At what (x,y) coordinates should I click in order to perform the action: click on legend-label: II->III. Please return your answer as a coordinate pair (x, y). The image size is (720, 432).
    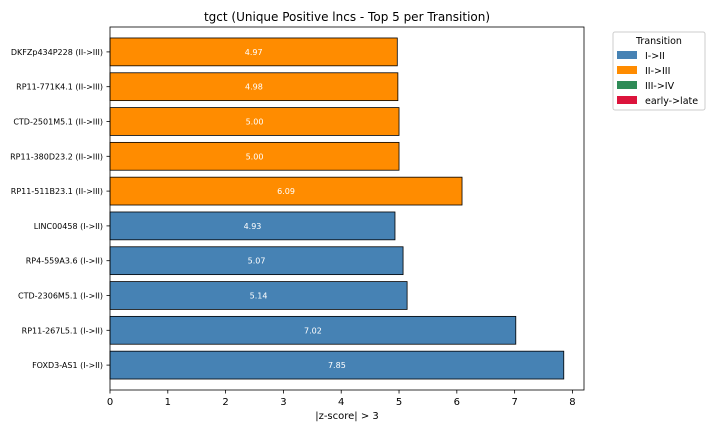
    Looking at the image, I should click on (657, 71).